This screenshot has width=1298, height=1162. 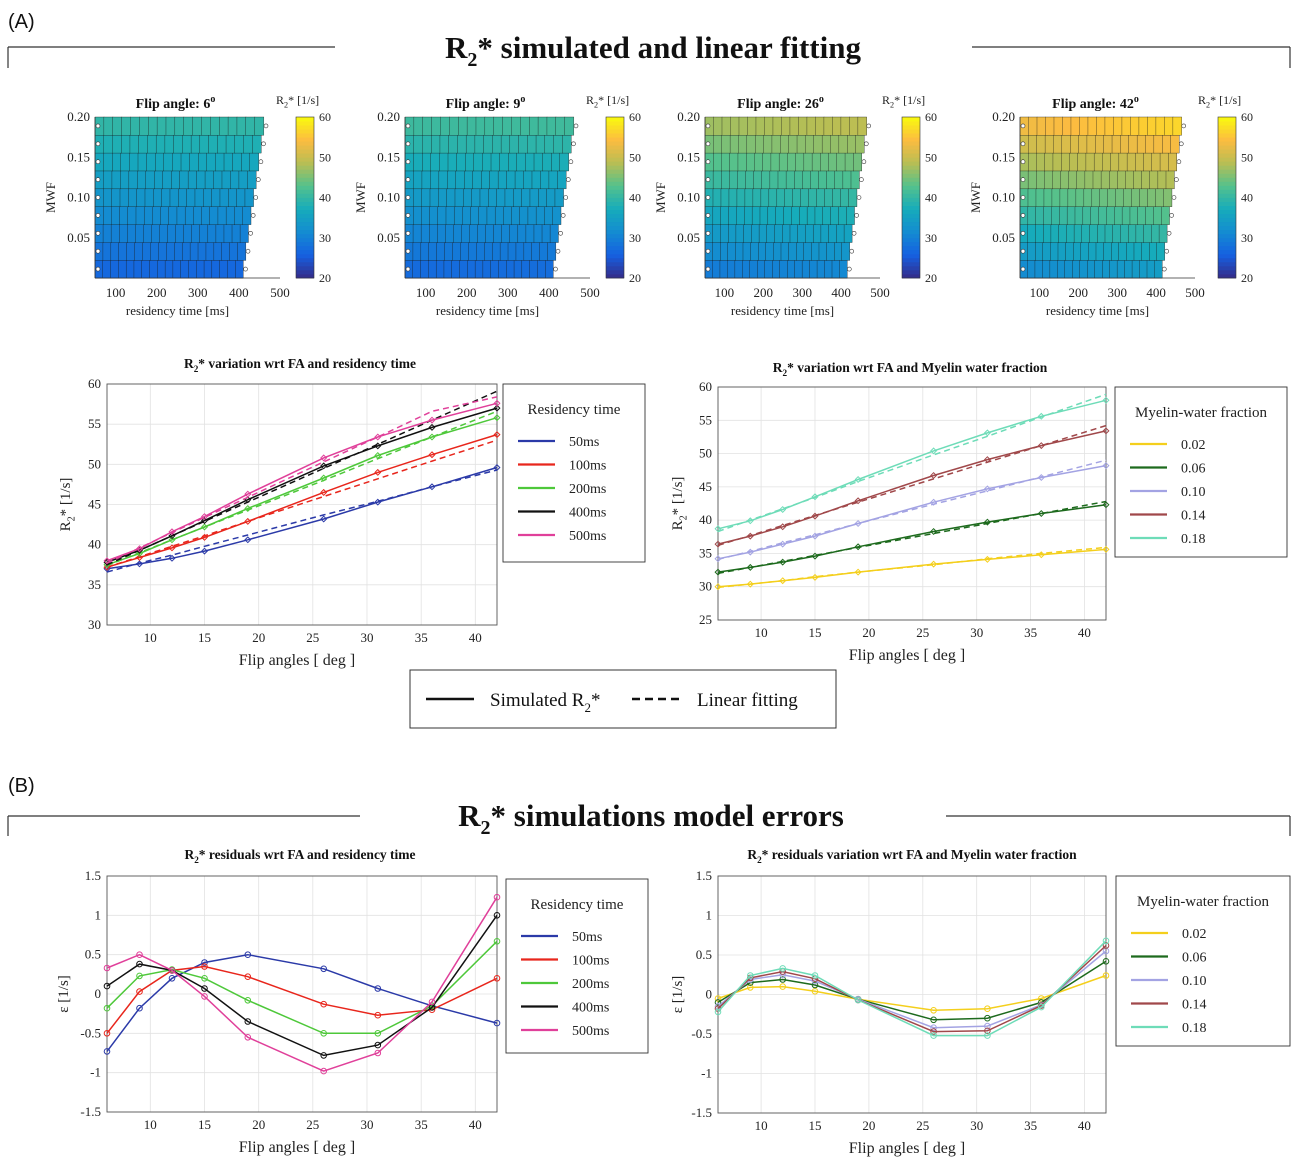 What do you see at coordinates (325, 278) in the screenshot?
I see `colorbar-tick-label: 20` at bounding box center [325, 278].